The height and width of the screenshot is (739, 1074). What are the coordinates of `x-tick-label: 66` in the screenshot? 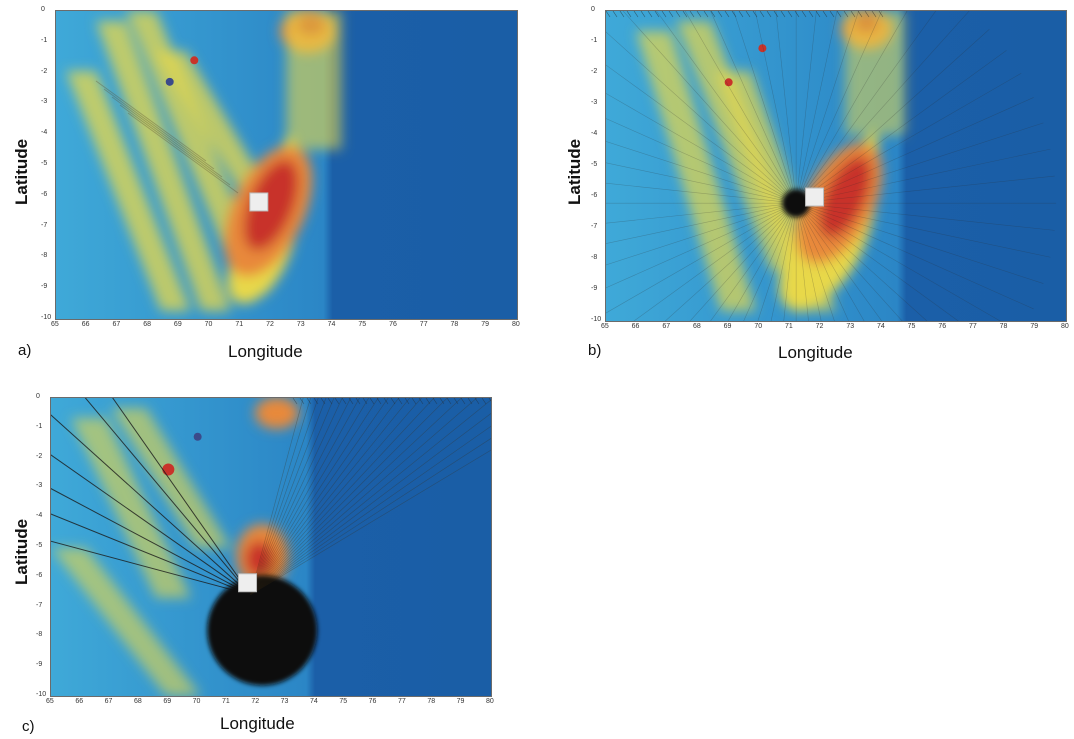 It's located at (635, 326).